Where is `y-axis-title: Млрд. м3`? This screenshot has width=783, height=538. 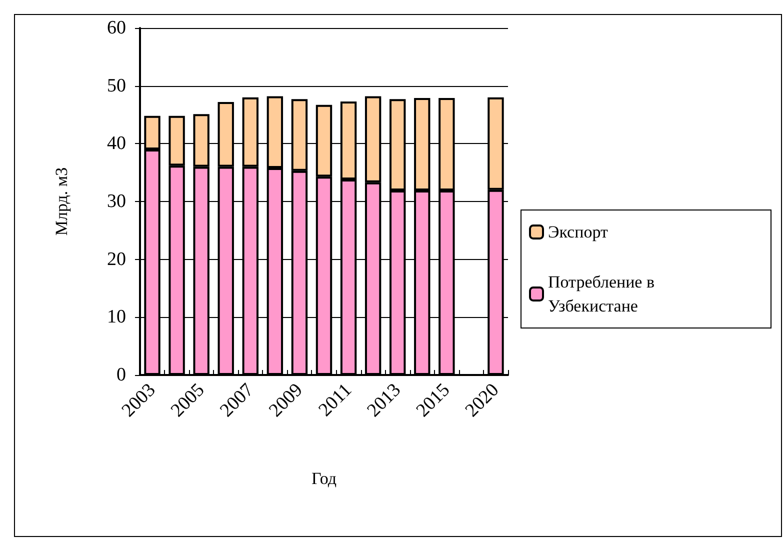 y-axis-title: Млрд. м3 is located at coordinates (61, 201).